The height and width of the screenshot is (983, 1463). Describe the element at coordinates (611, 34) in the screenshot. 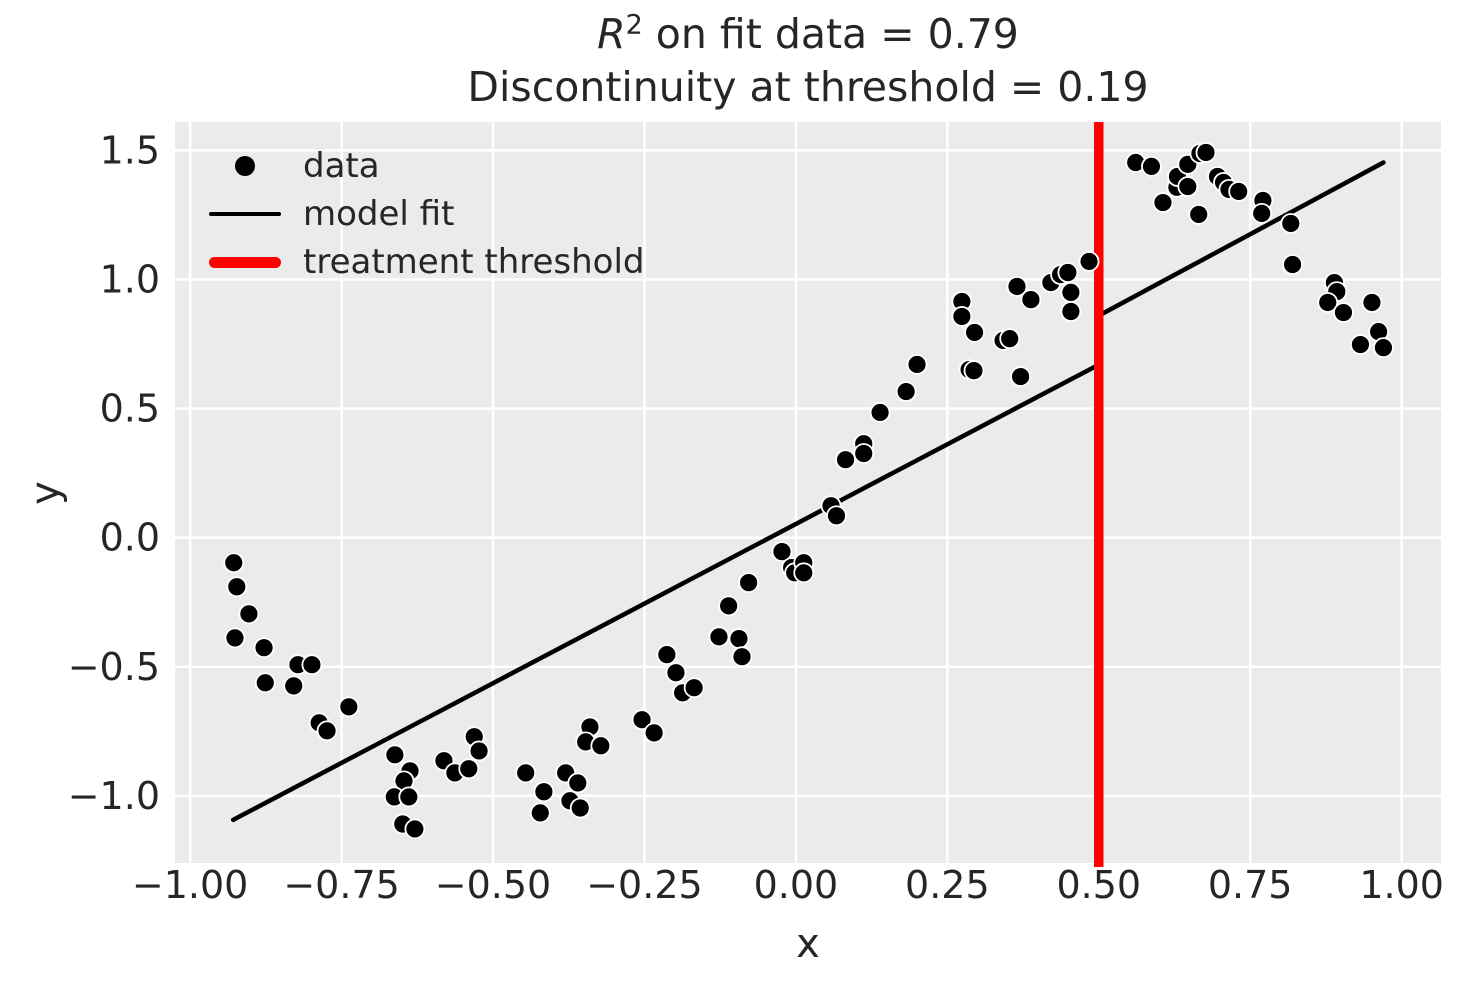

I see `title-r-variable: R` at that location.